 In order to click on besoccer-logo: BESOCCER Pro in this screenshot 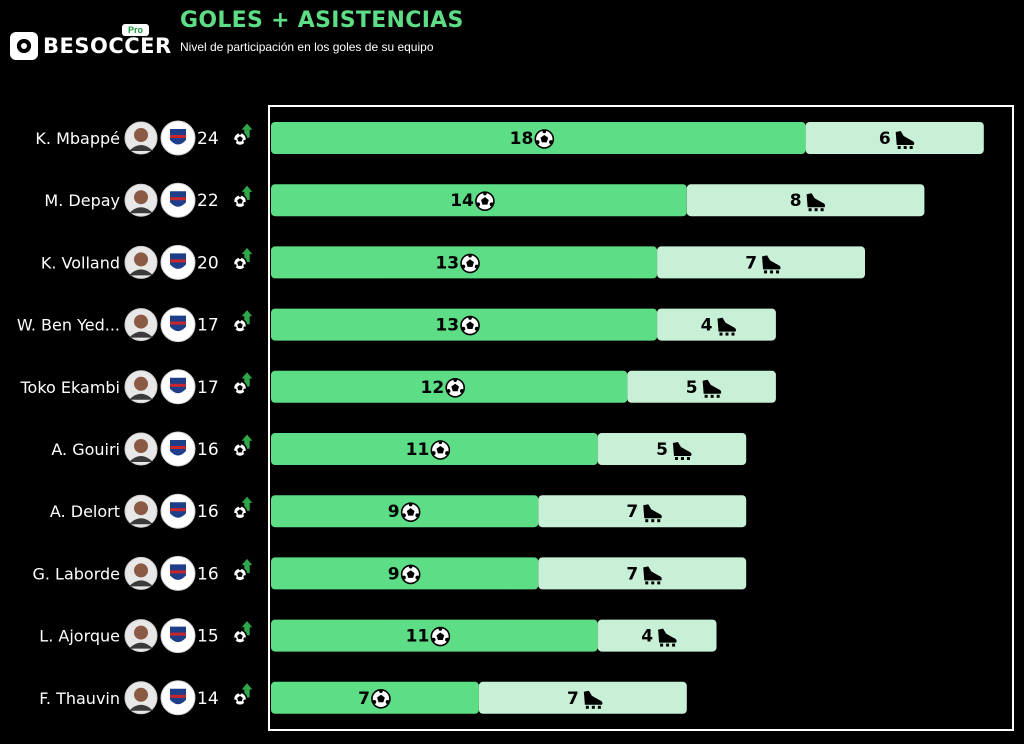, I will do `click(91, 43)`.